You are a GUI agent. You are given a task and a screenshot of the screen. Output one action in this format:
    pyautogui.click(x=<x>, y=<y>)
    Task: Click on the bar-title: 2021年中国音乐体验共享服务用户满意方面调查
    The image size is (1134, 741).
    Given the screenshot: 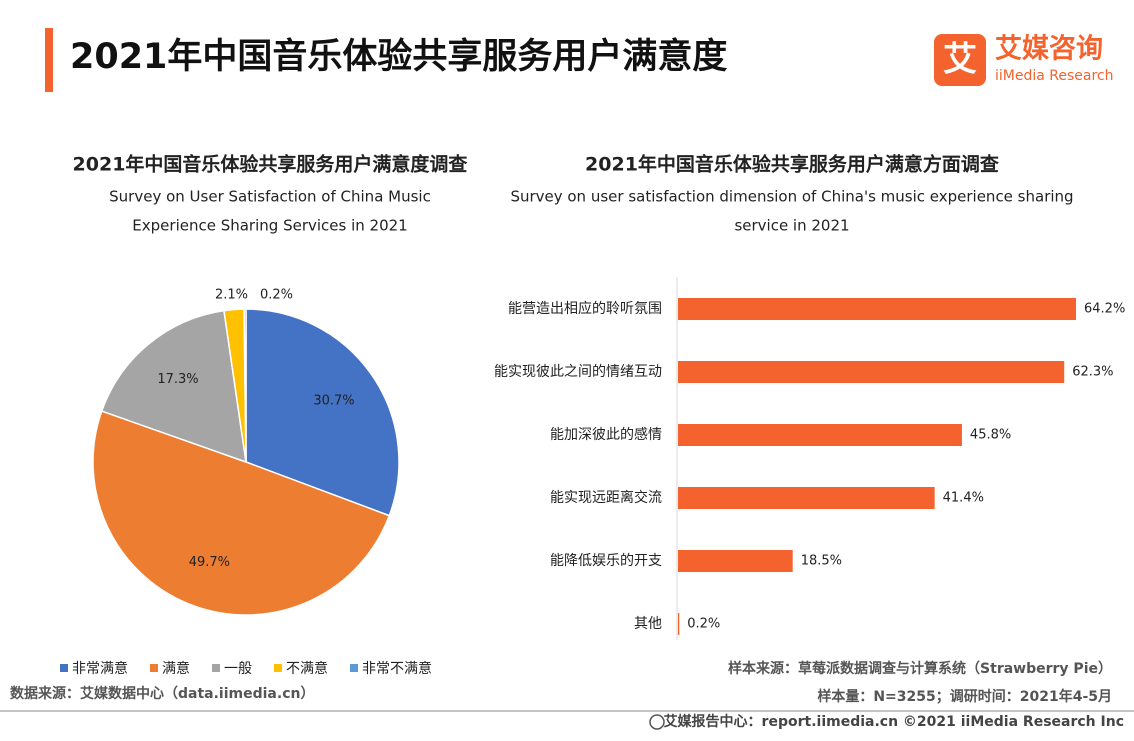 What is the action you would take?
    pyautogui.click(x=792, y=164)
    